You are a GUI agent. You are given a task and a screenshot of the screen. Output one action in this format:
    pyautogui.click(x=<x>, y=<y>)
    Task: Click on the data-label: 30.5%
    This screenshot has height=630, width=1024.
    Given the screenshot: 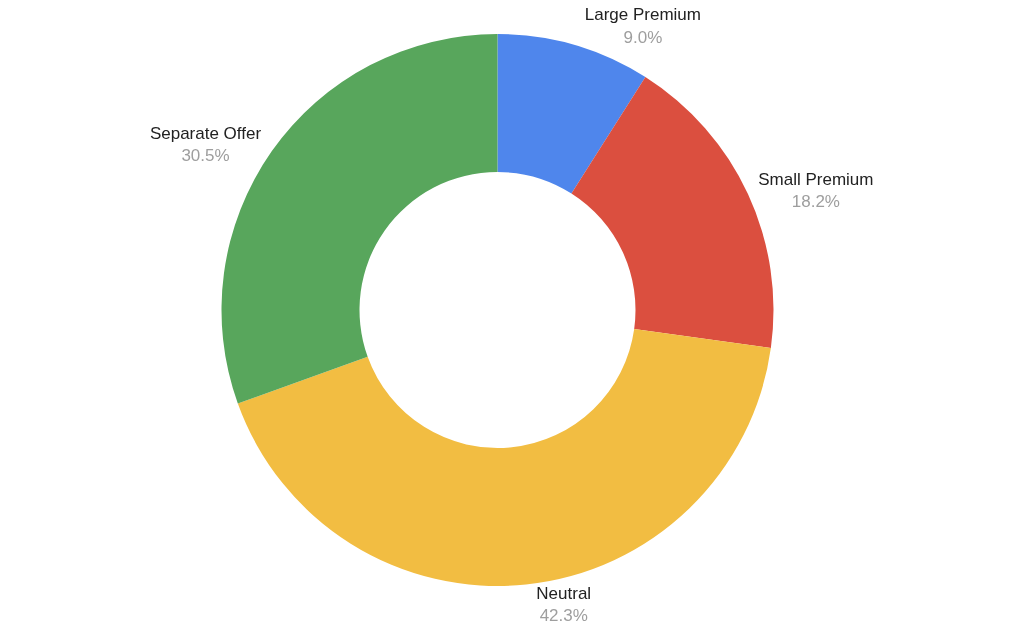 What is the action you would take?
    pyautogui.click(x=205, y=156)
    